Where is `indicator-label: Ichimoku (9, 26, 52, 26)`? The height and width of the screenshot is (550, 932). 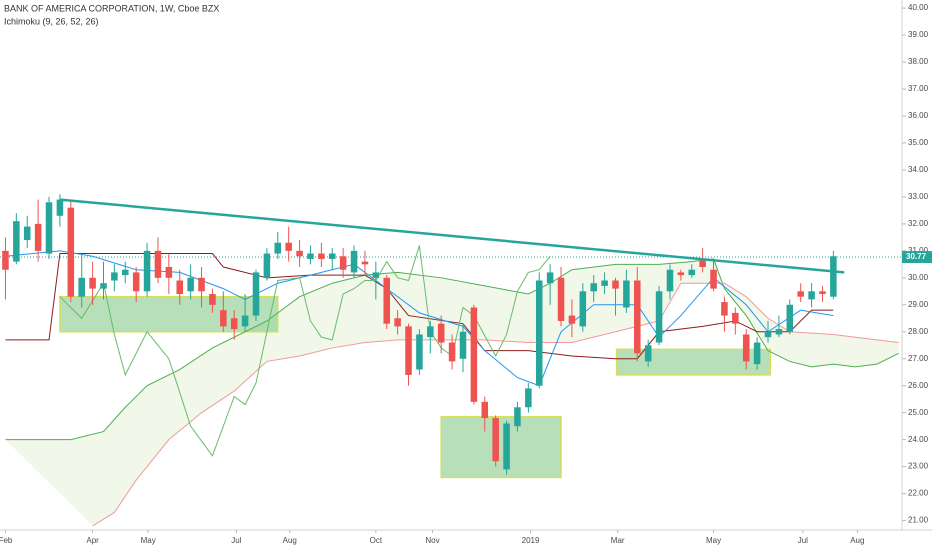 indicator-label: Ichimoku (9, 26, 52, 26) is located at coordinates (51, 21).